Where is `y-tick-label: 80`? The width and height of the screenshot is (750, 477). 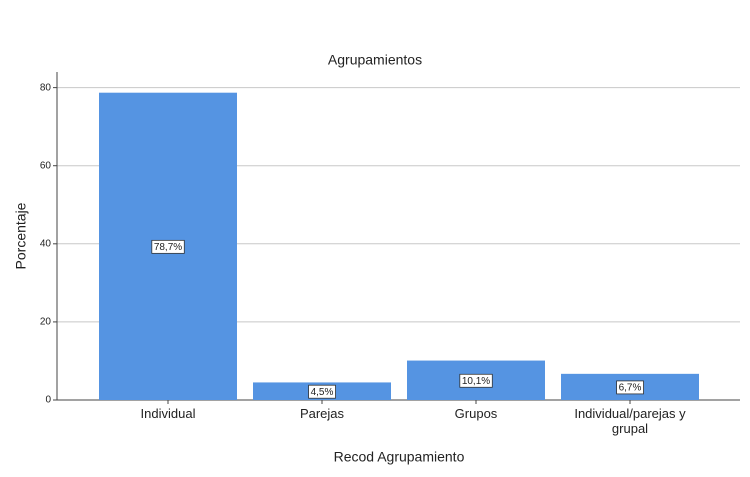 y-tick-label: 80 is located at coordinates (46, 87).